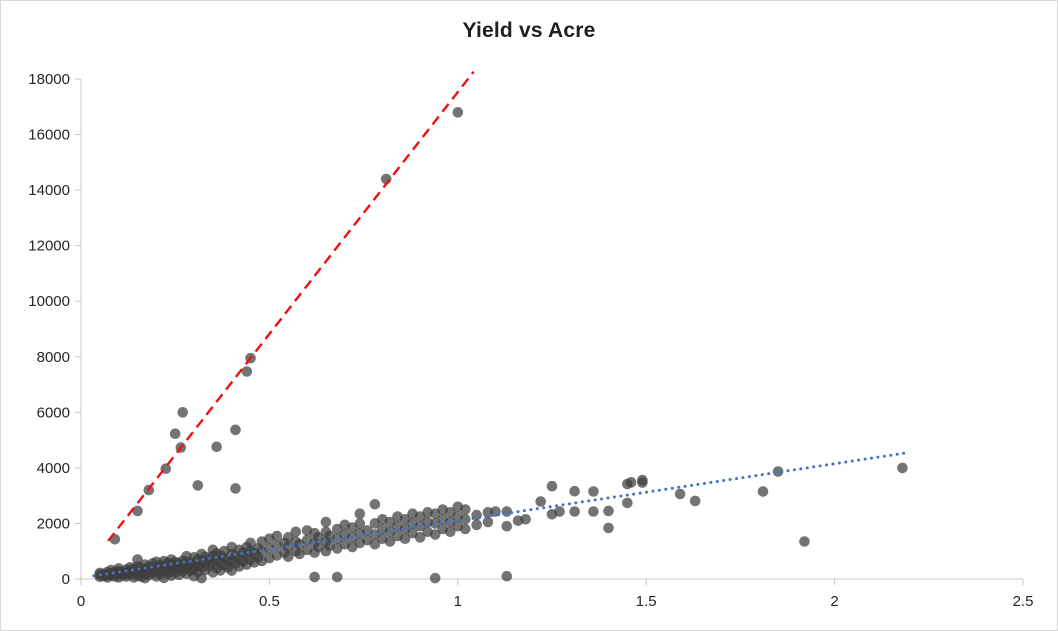  Describe the element at coordinates (66, 579) in the screenshot. I see `y-tick-label: 0` at that location.